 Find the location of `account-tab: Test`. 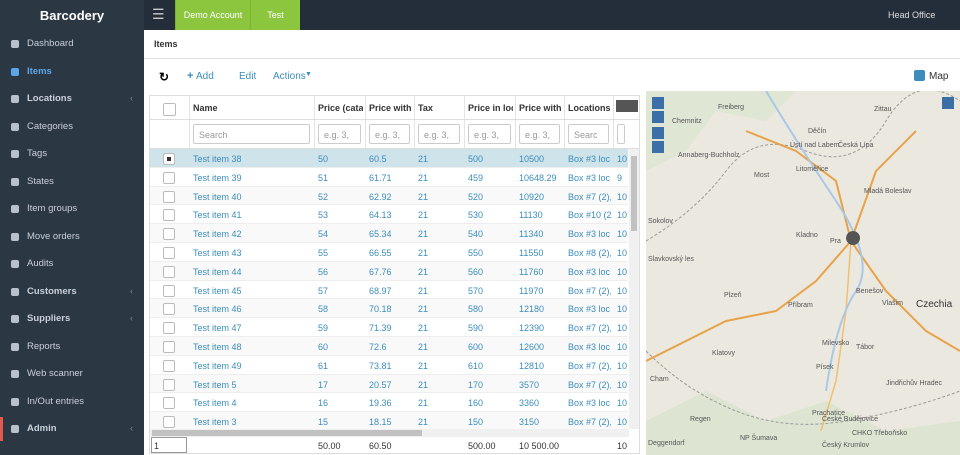

account-tab: Test is located at coordinates (275, 15).